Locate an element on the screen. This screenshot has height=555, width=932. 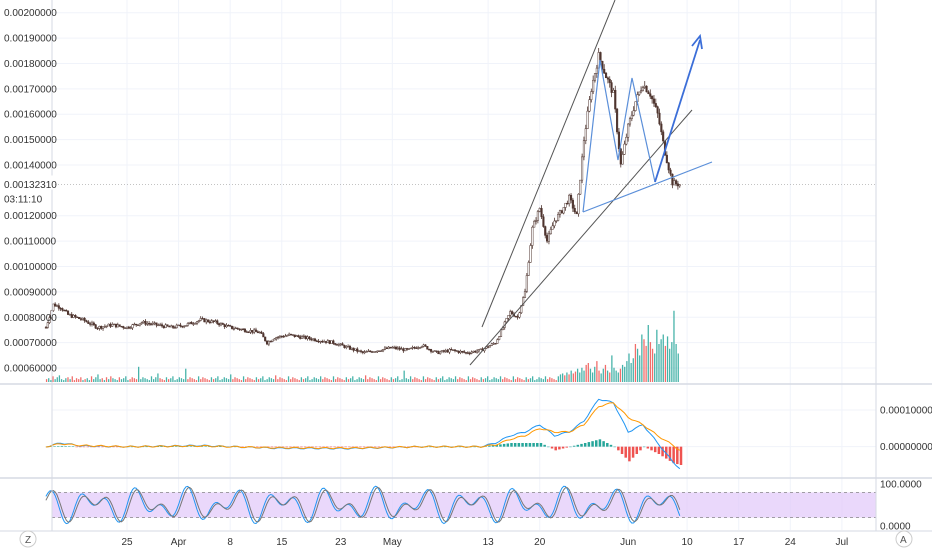
time-tick-label: 13 is located at coordinates (489, 542).